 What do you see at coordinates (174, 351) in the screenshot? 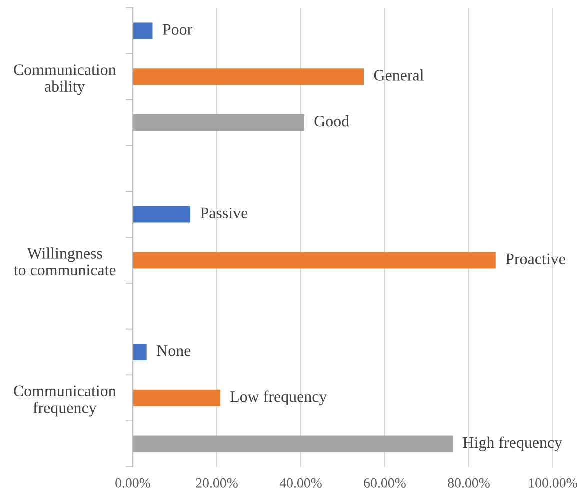
I see `data-label: None` at bounding box center [174, 351].